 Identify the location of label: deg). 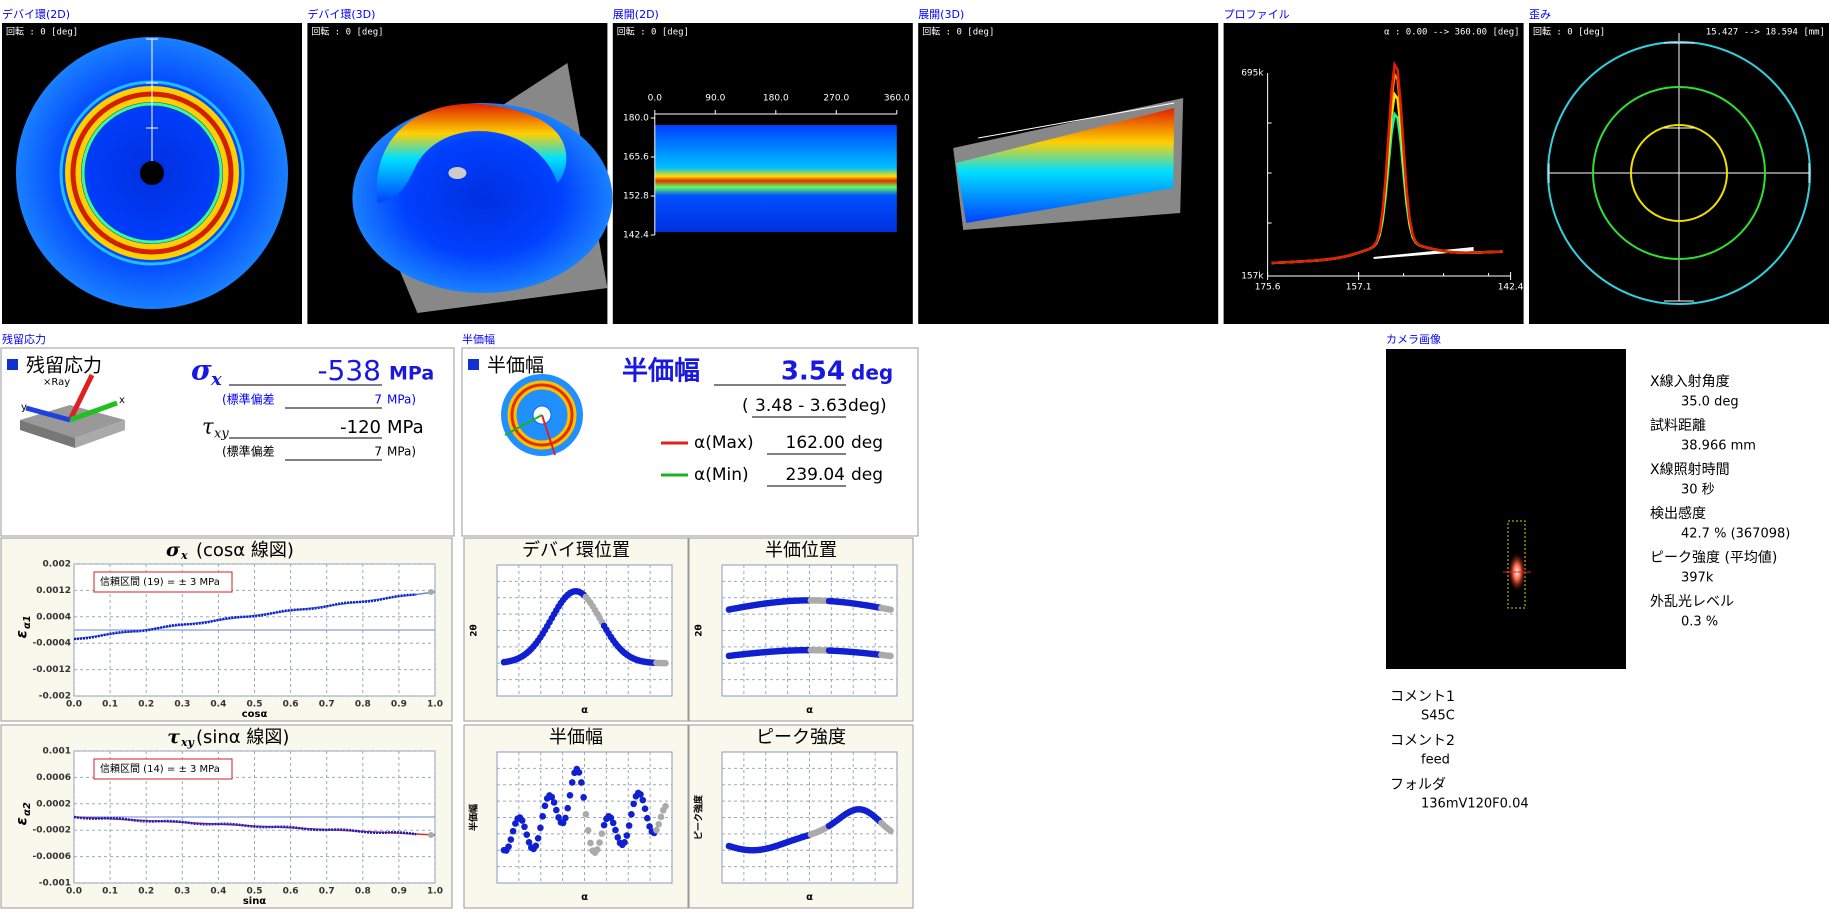
(867, 406).